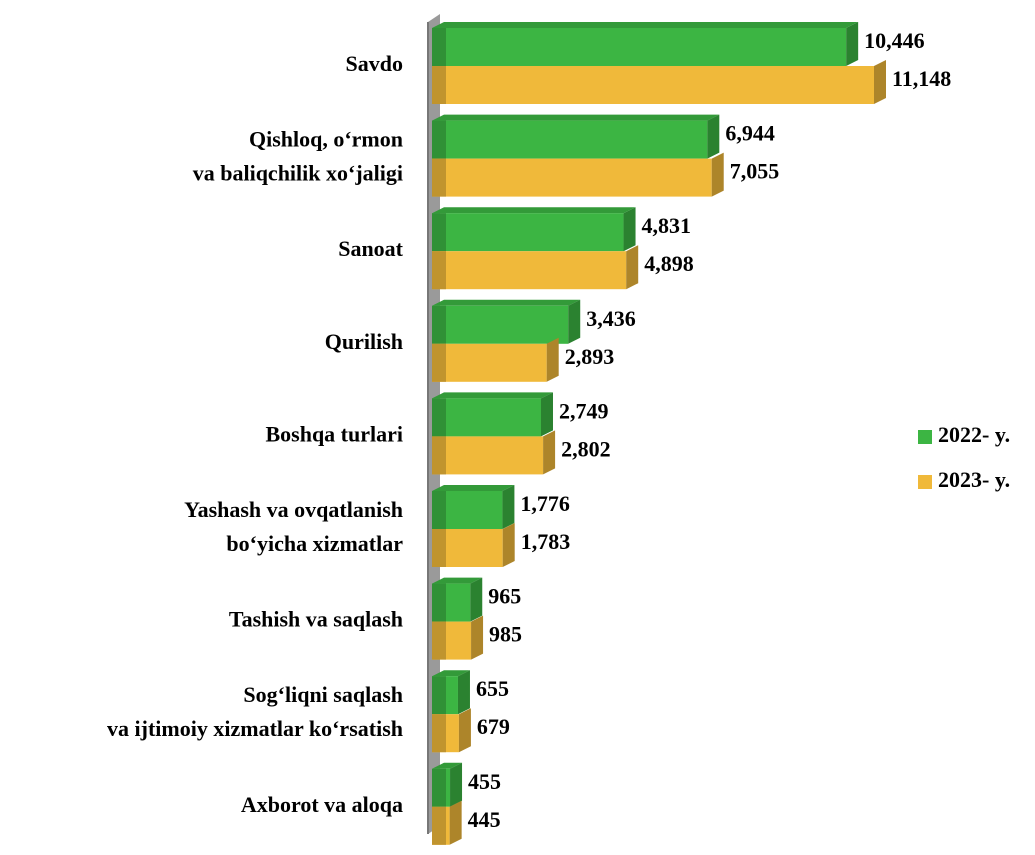 This screenshot has height=855, width=1035. What do you see at coordinates (590, 356) in the screenshot?
I see `value-label: 2,893` at bounding box center [590, 356].